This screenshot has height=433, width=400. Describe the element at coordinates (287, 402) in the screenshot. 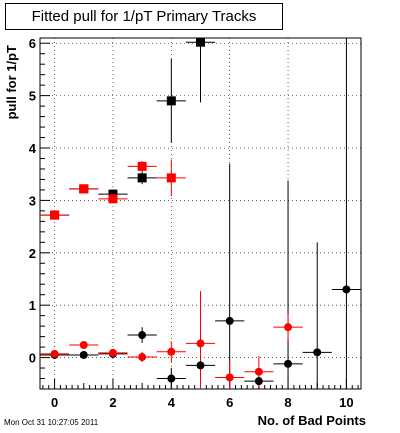

I see `x-tick-label: 8` at that location.